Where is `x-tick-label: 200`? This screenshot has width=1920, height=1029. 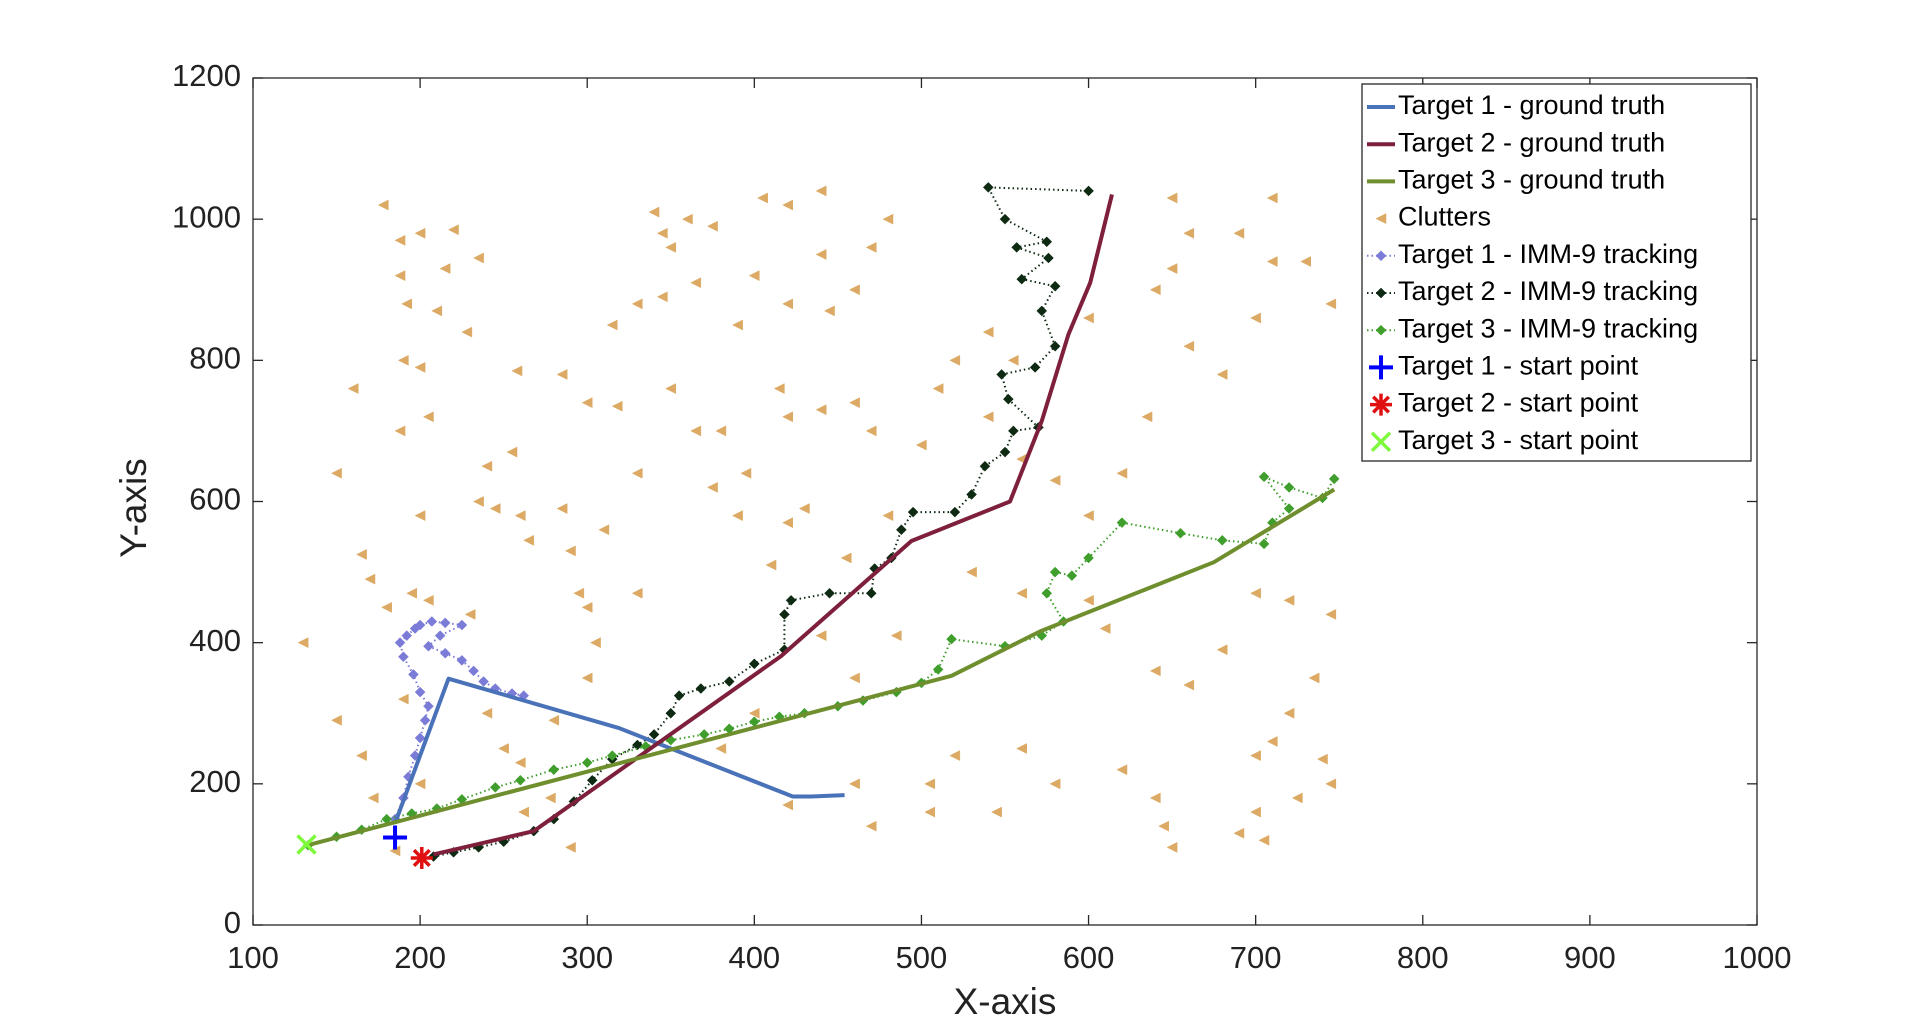
x-tick-label: 200 is located at coordinates (420, 957).